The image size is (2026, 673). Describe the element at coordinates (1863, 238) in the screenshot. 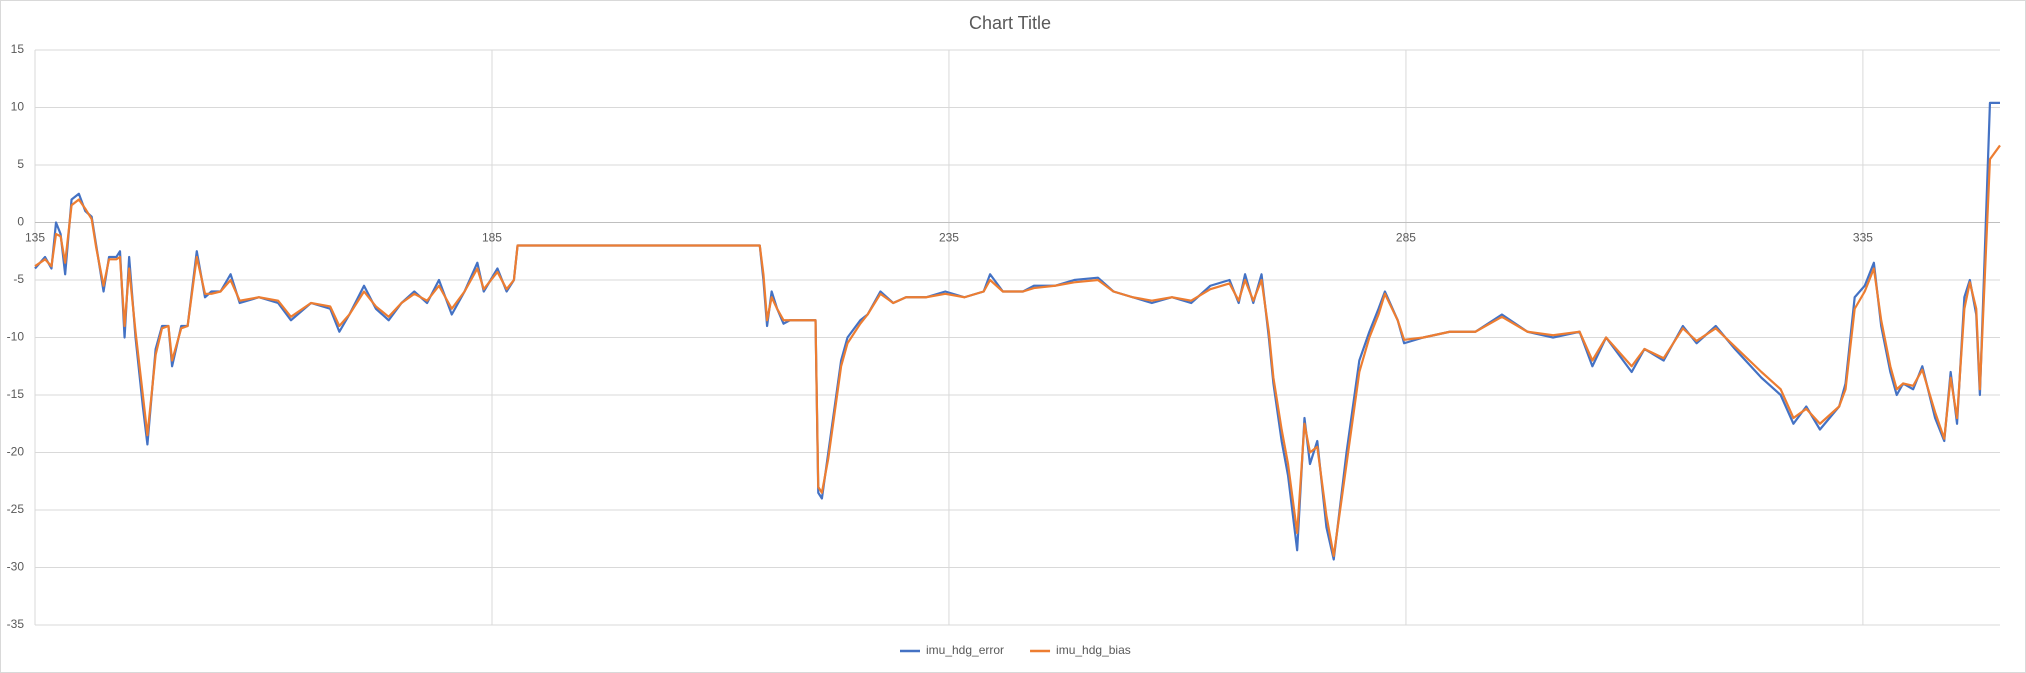

I see `x-tick-label: 335` at that location.